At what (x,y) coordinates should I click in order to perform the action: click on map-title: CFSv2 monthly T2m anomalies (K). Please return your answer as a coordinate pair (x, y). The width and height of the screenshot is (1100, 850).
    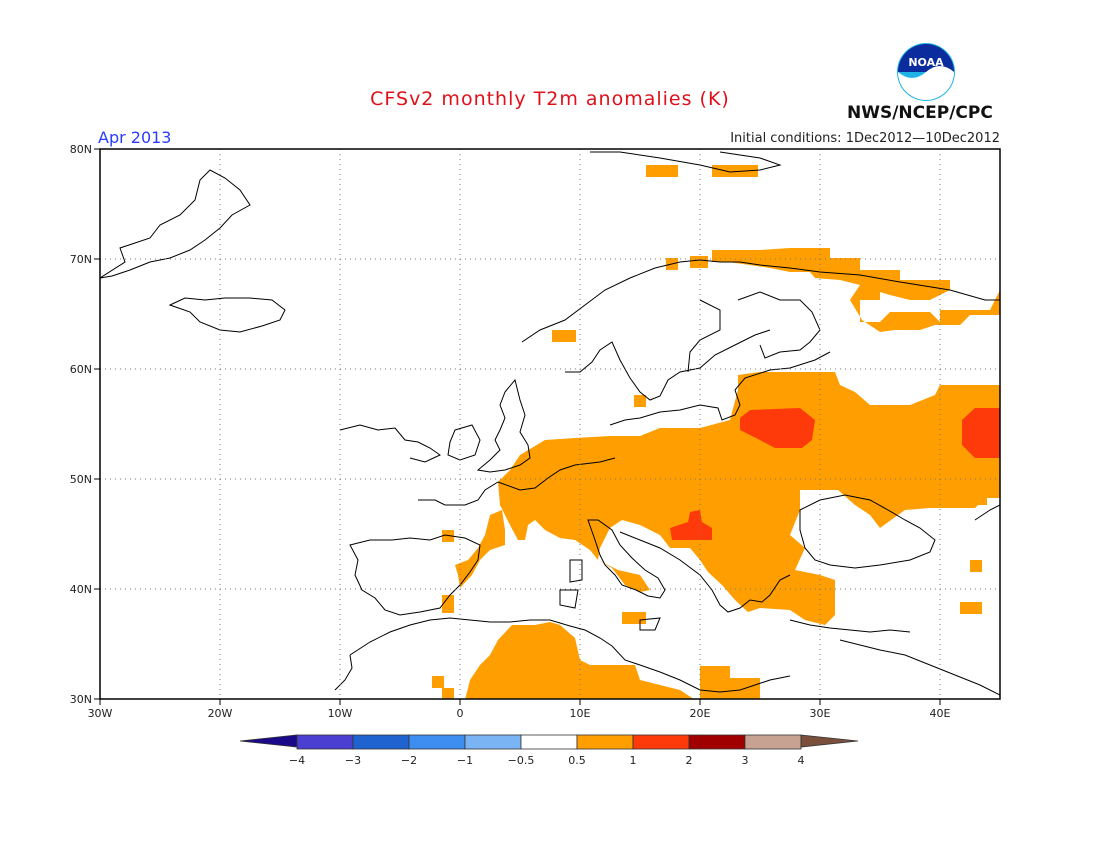
    Looking at the image, I should click on (550, 99).